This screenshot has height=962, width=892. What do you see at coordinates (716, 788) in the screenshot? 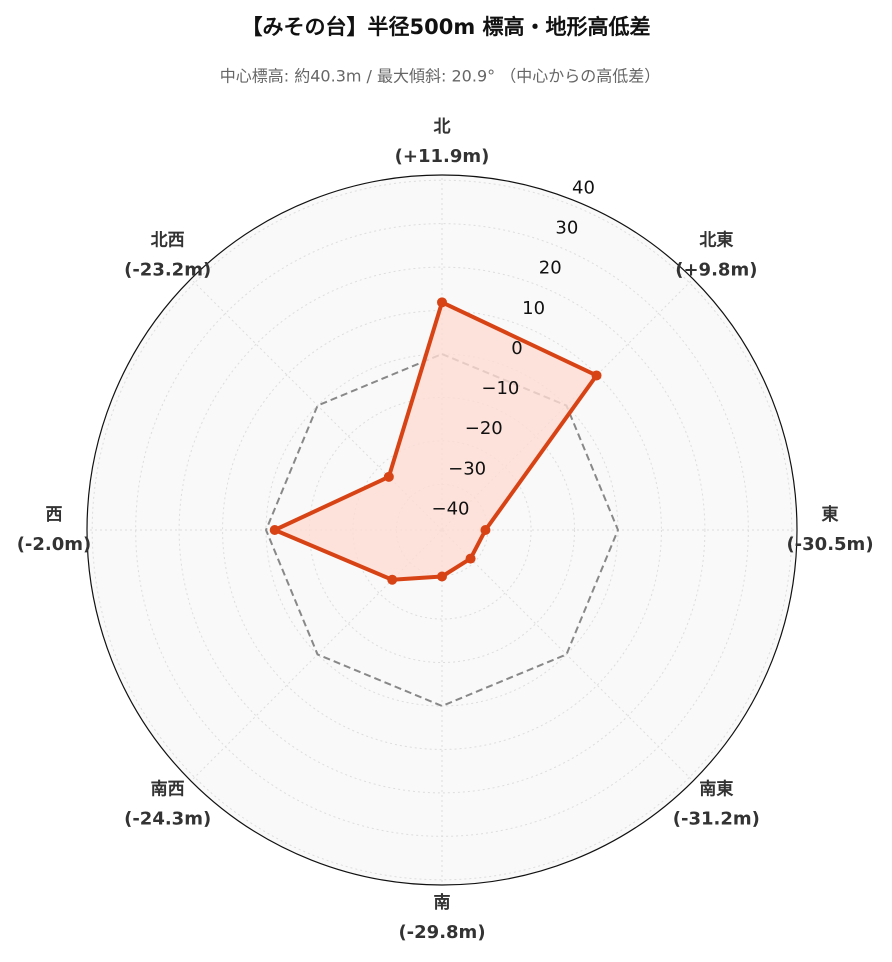
I see `category-label: 南東` at bounding box center [716, 788].